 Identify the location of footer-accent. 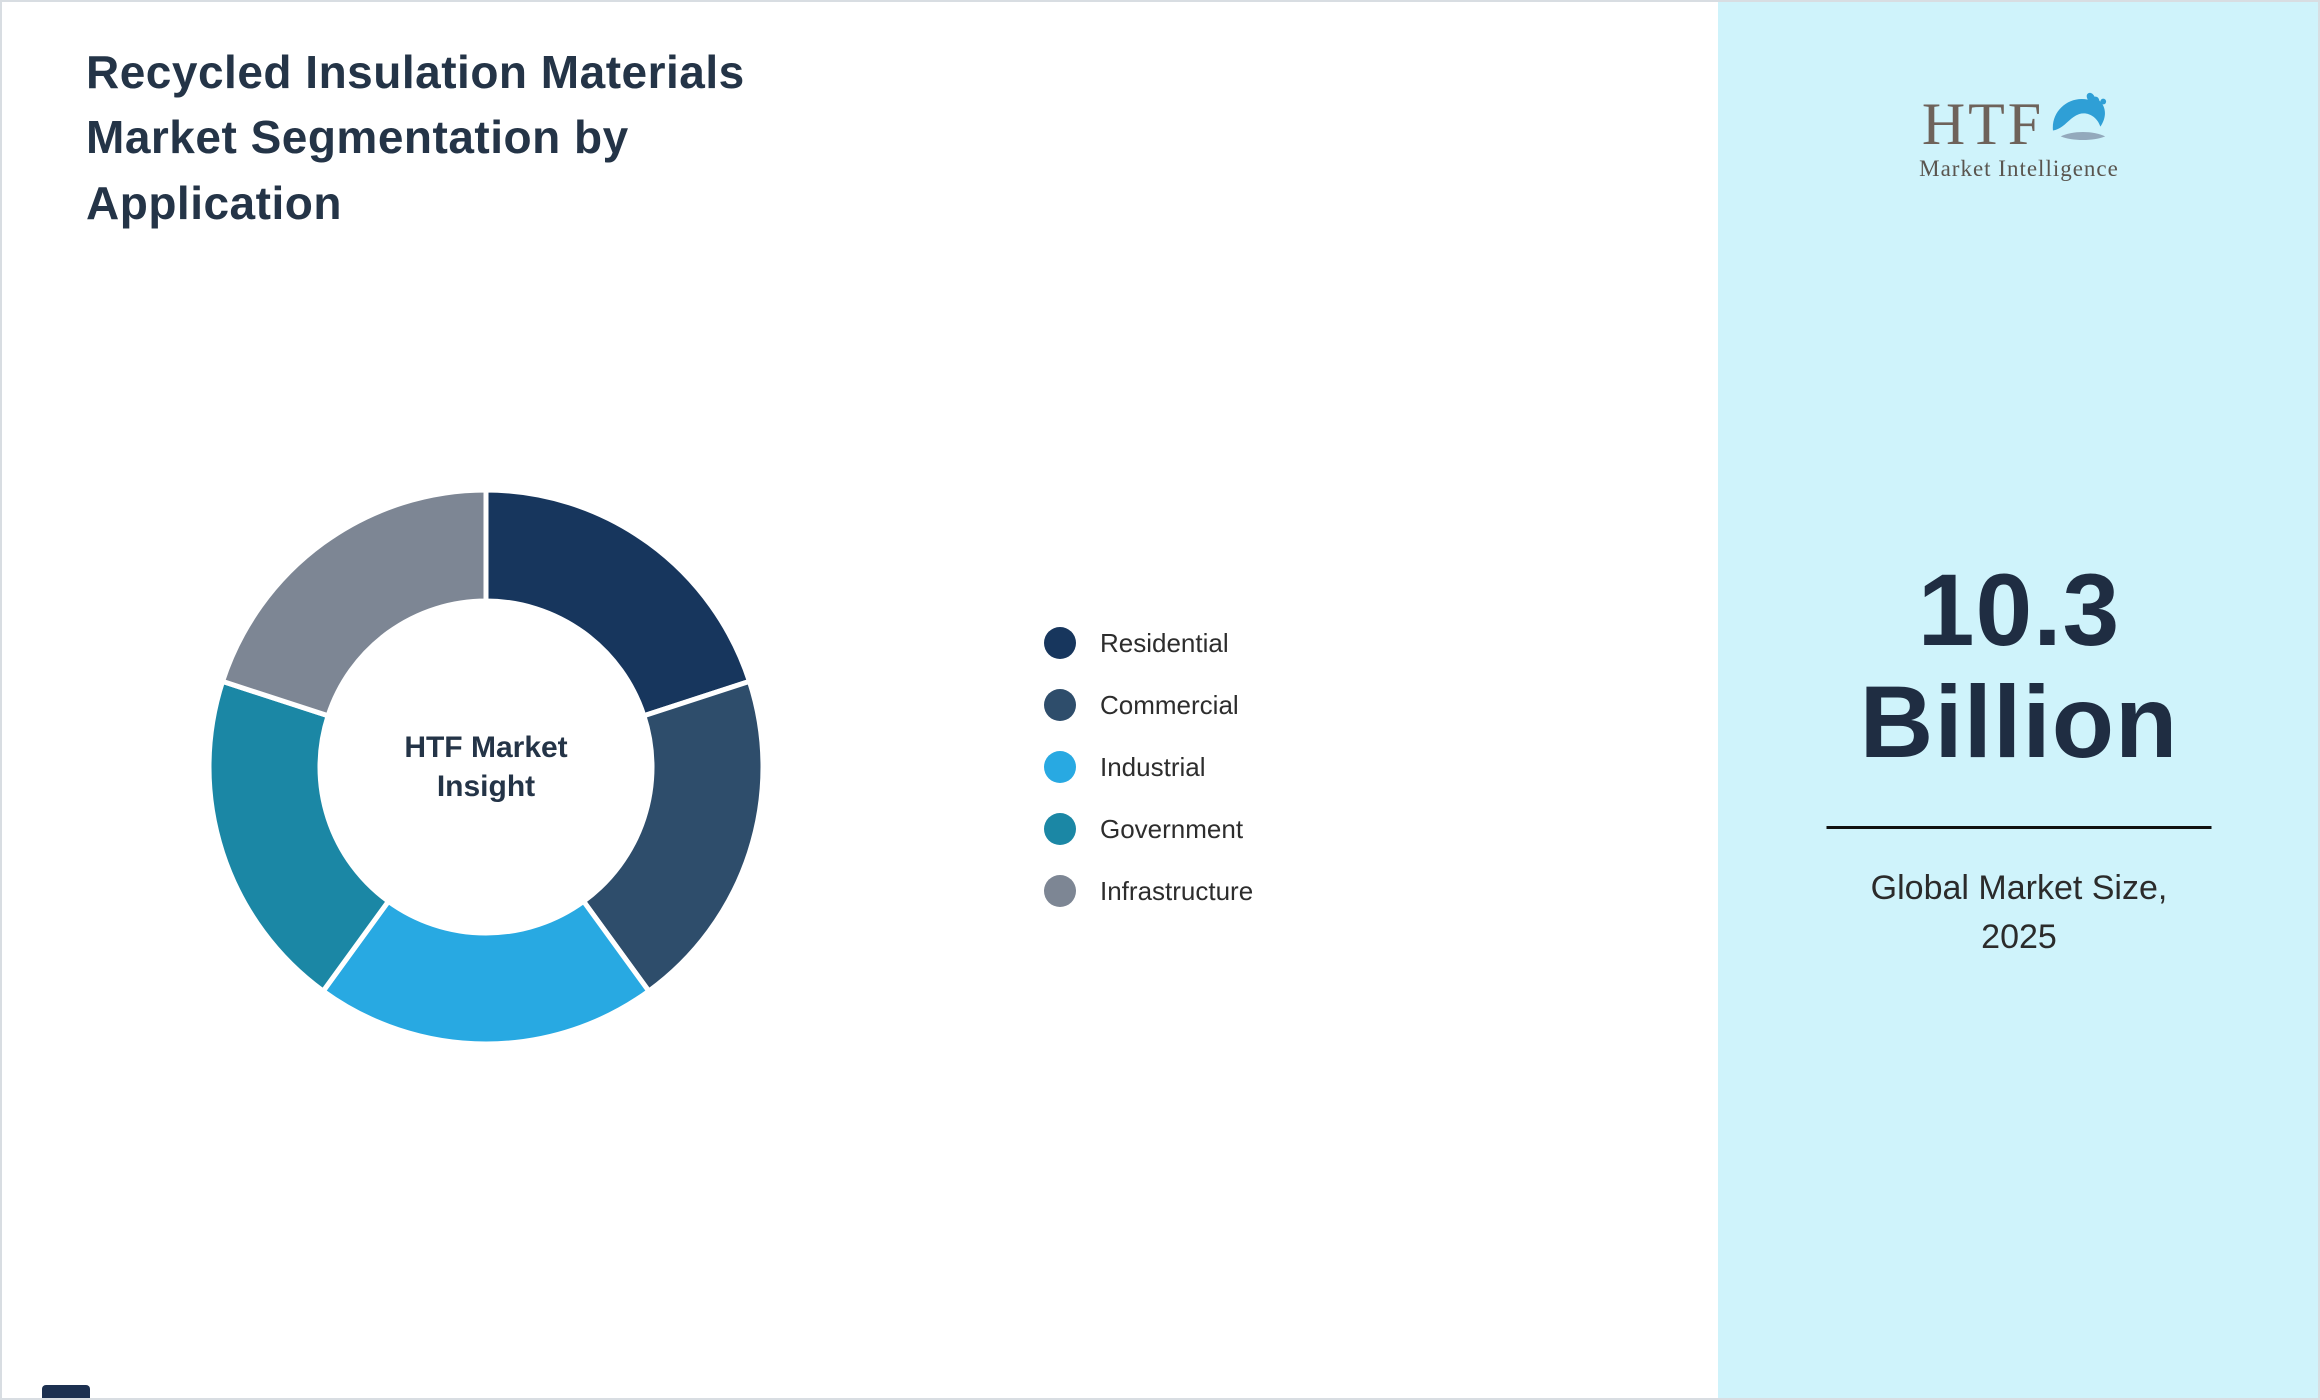
(66, 1391).